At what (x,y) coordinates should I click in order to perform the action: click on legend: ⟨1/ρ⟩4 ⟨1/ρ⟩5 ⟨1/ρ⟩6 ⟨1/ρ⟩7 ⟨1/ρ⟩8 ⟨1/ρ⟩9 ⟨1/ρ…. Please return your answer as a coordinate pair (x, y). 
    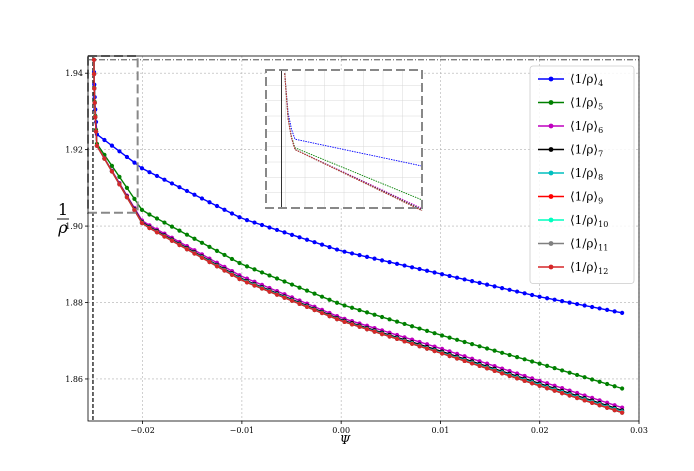
    Looking at the image, I should click on (582, 174).